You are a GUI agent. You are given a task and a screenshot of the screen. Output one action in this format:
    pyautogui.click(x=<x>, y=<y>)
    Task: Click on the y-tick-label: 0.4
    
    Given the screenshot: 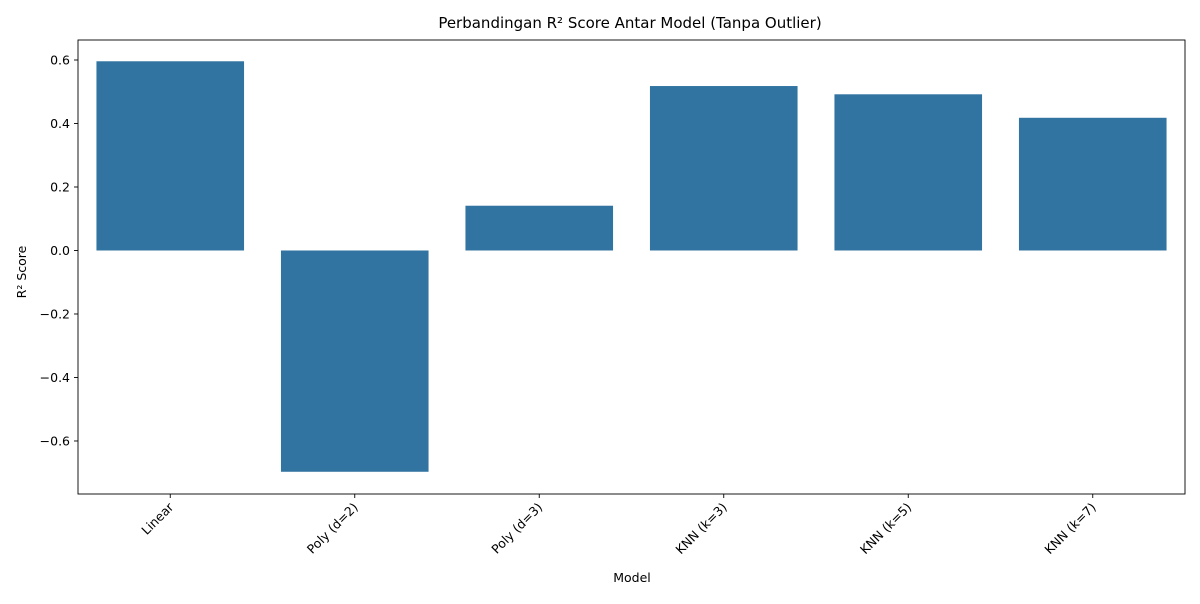 What is the action you would take?
    pyautogui.click(x=60, y=123)
    